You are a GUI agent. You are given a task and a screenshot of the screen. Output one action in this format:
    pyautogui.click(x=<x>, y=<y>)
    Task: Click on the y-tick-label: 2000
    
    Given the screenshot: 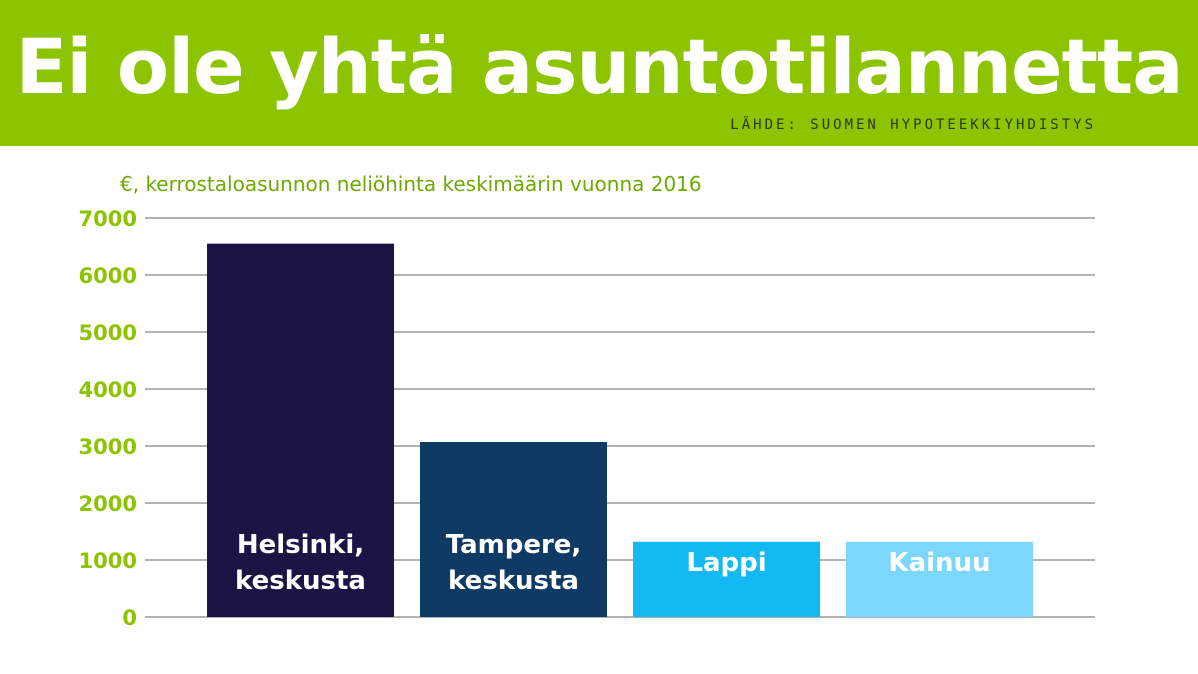 What is the action you would take?
    pyautogui.click(x=108, y=504)
    